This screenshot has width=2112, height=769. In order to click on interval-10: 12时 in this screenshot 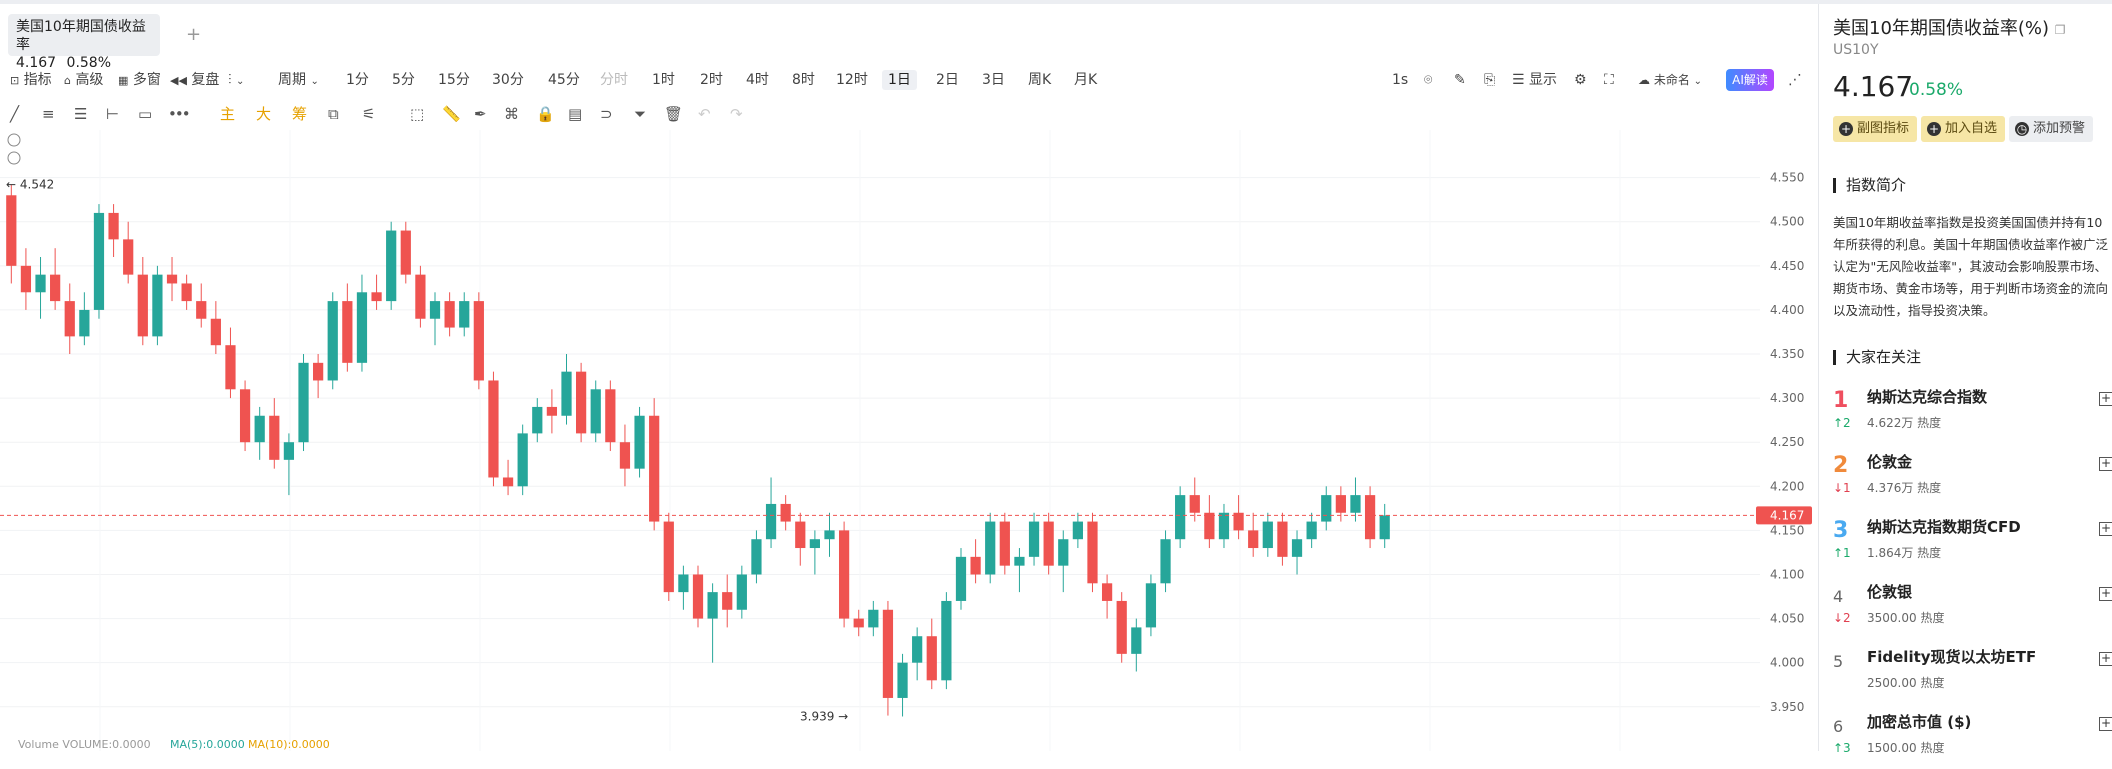, I will do `click(852, 80)`.